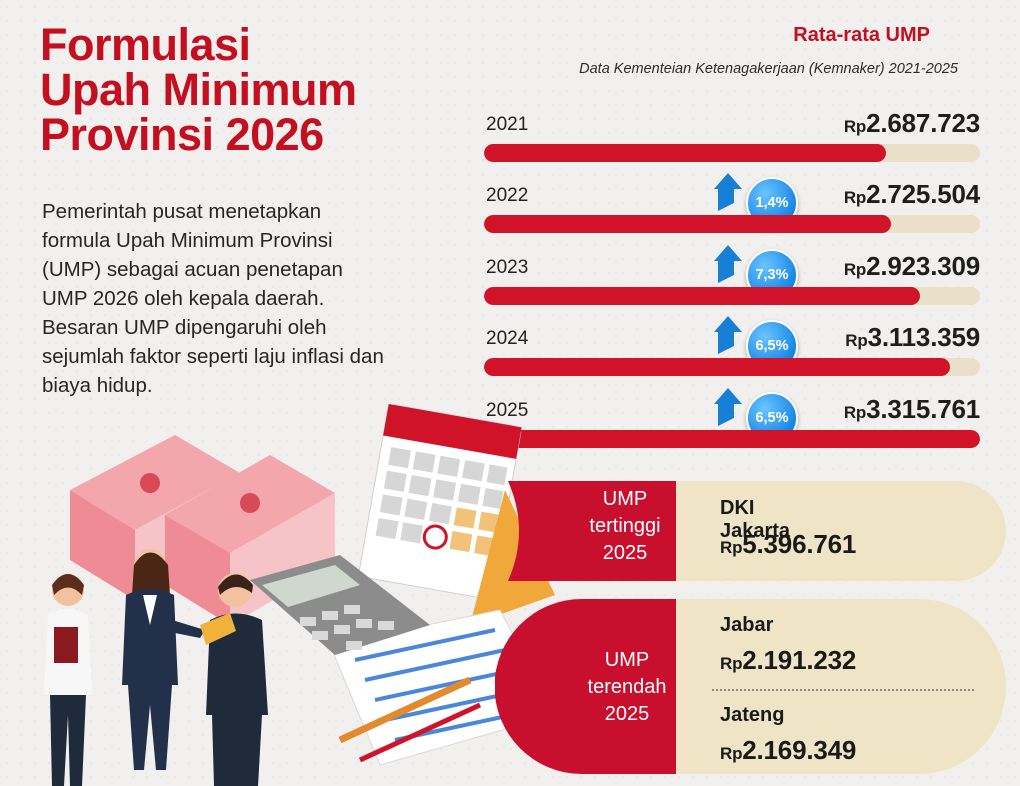 Image resolution: width=1020 pixels, height=786 pixels. What do you see at coordinates (799, 660) in the screenshot?
I see `value-number: 2.191.232` at bounding box center [799, 660].